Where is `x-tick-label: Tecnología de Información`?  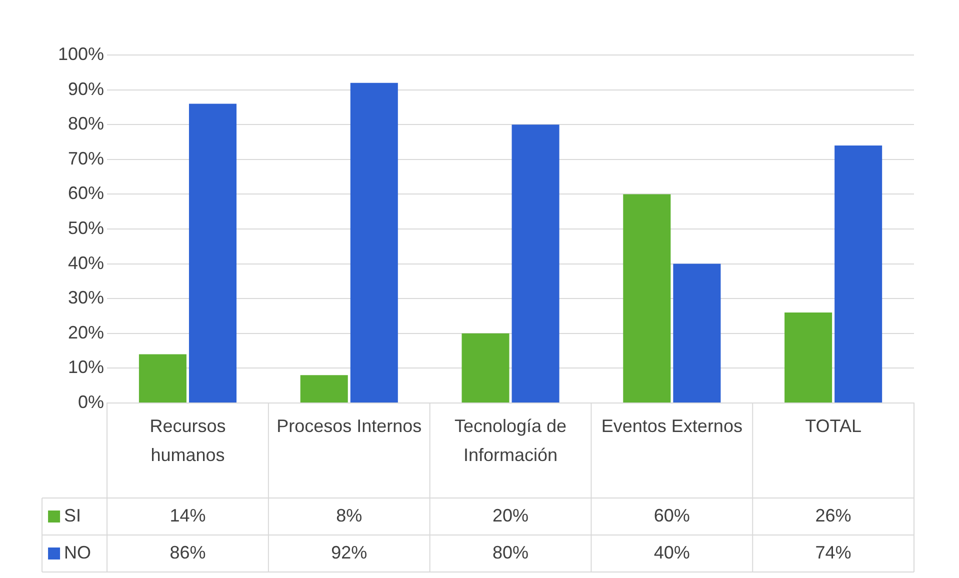
x-tick-label: Tecnología de Información is located at coordinates (510, 440).